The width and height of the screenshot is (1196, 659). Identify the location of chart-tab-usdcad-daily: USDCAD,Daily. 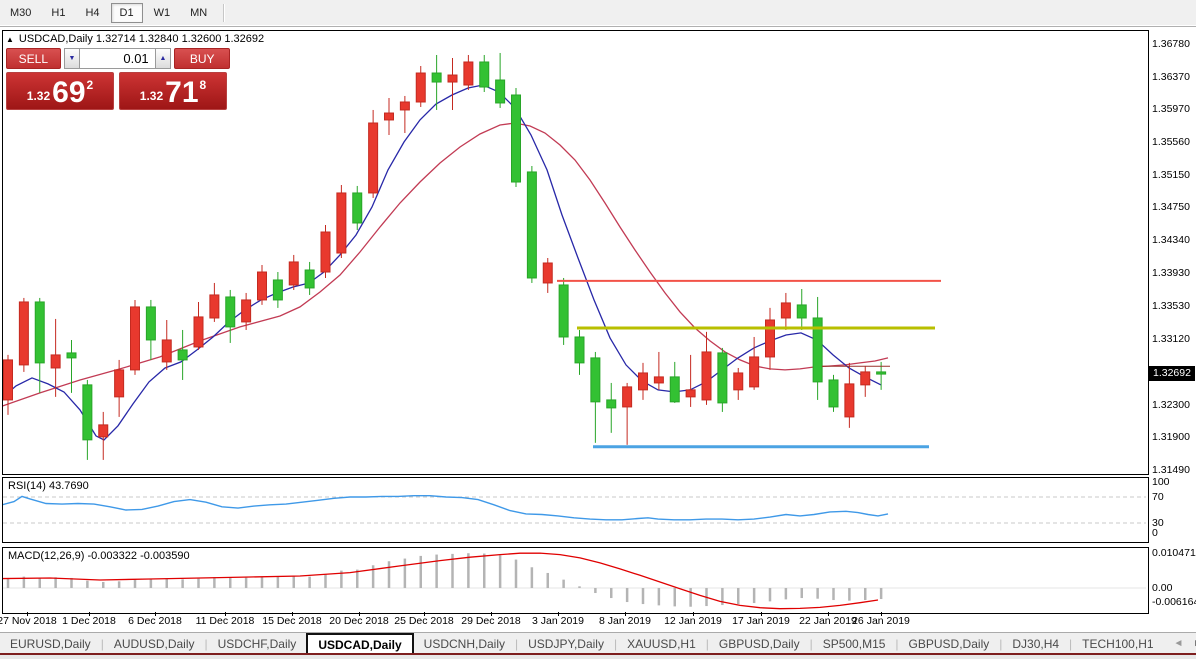
(360, 643).